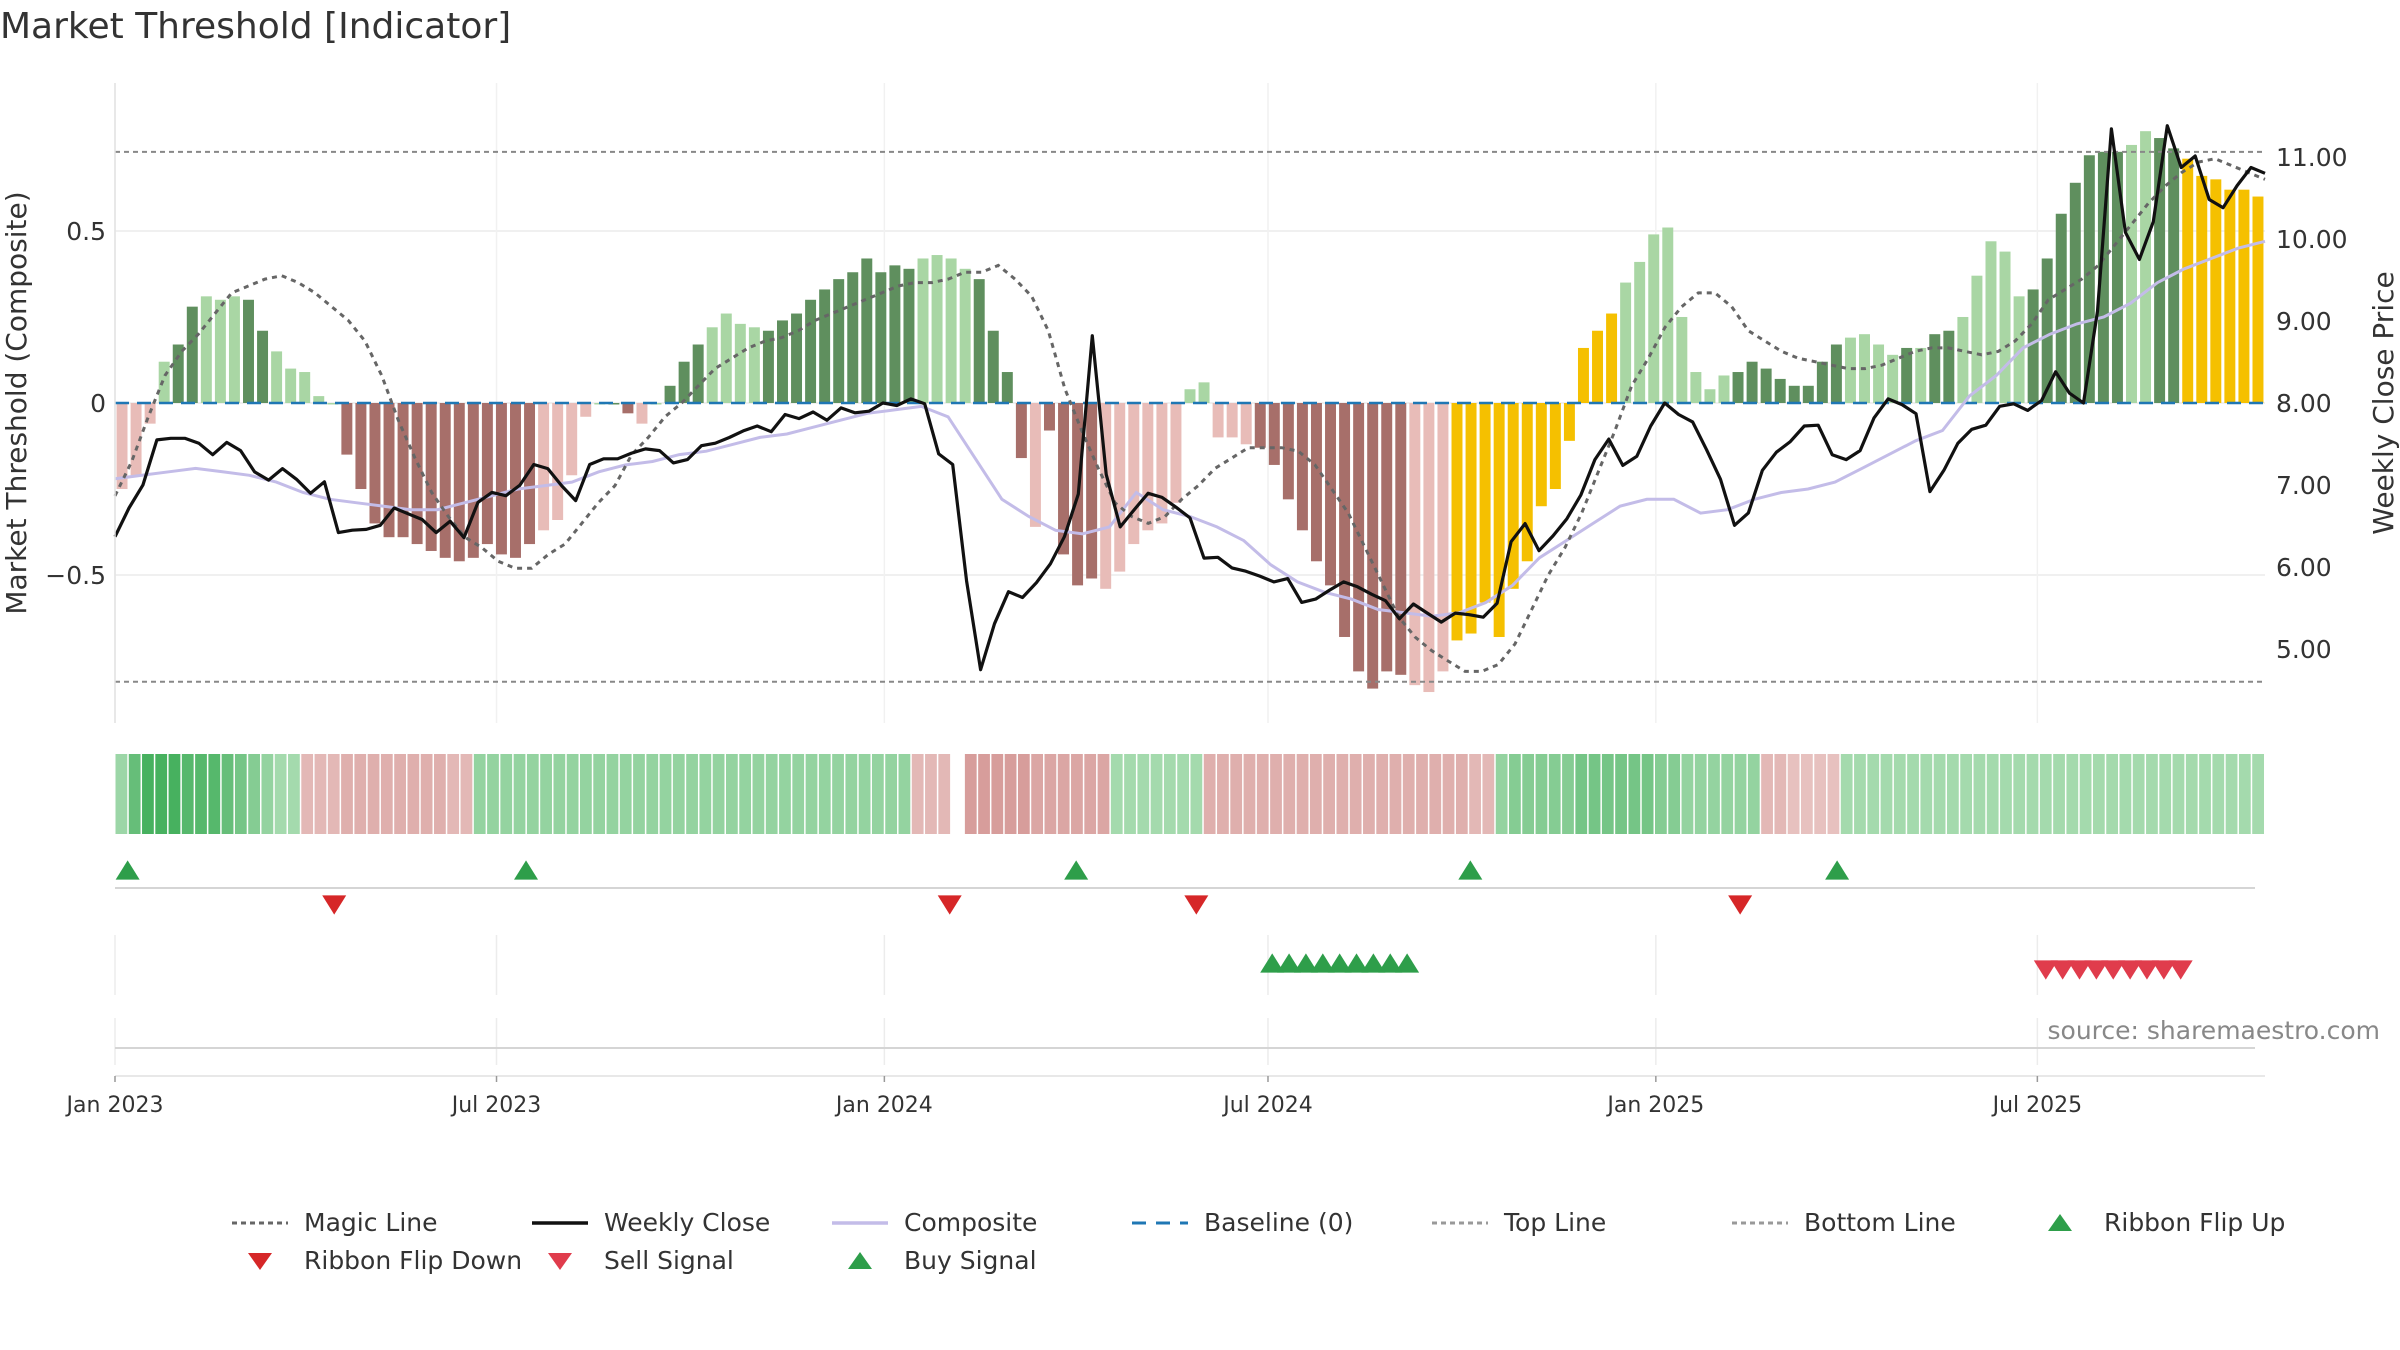 This screenshot has height=1350, width=2400. Describe the element at coordinates (687, 1222) in the screenshot. I see `legend-label: Weekly Close` at that location.